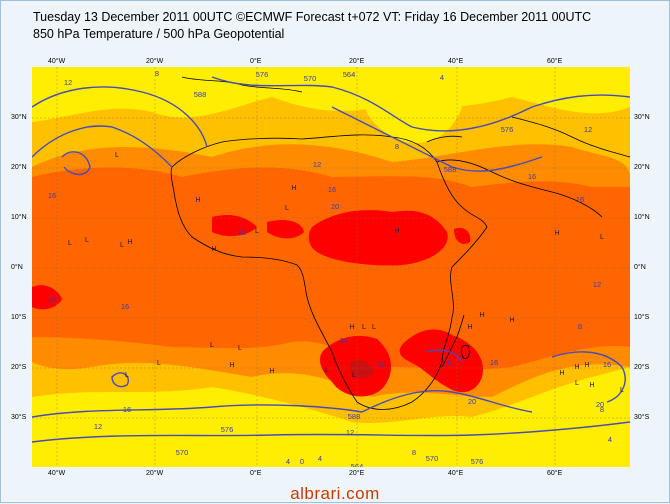 The width and height of the screenshot is (670, 504). I want to click on lon-tick-label: 0°E, so click(256, 473).